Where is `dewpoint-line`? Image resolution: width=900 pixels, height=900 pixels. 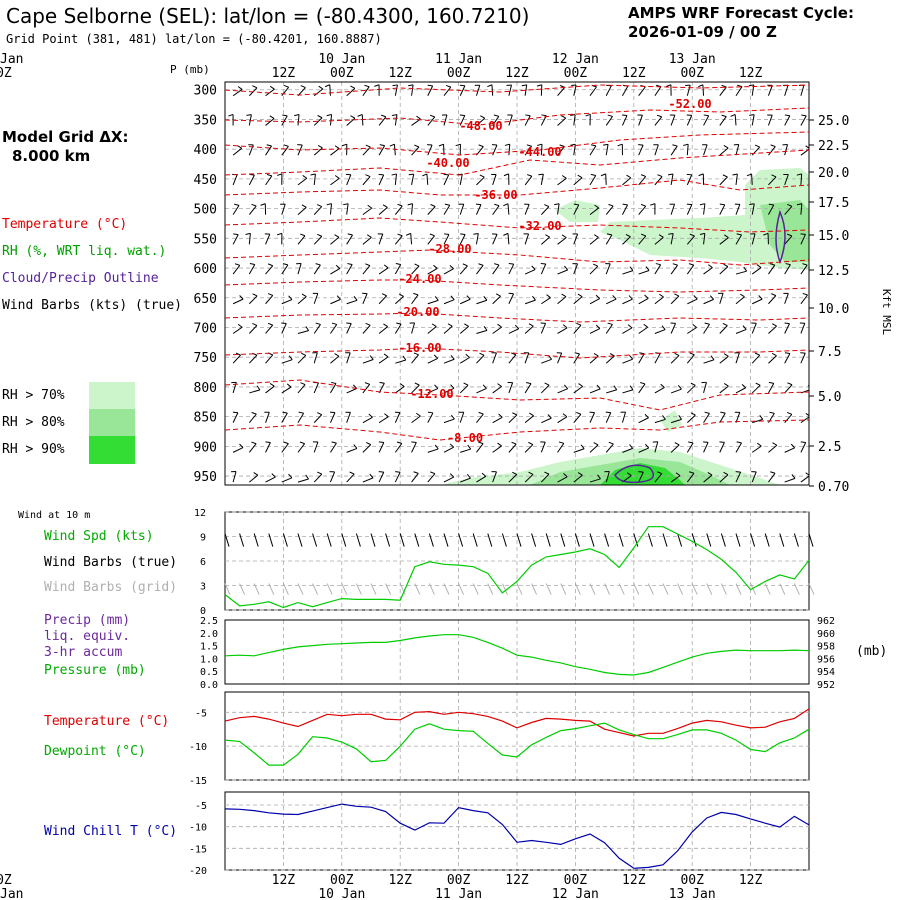
dewpoint-line is located at coordinates (517, 744).